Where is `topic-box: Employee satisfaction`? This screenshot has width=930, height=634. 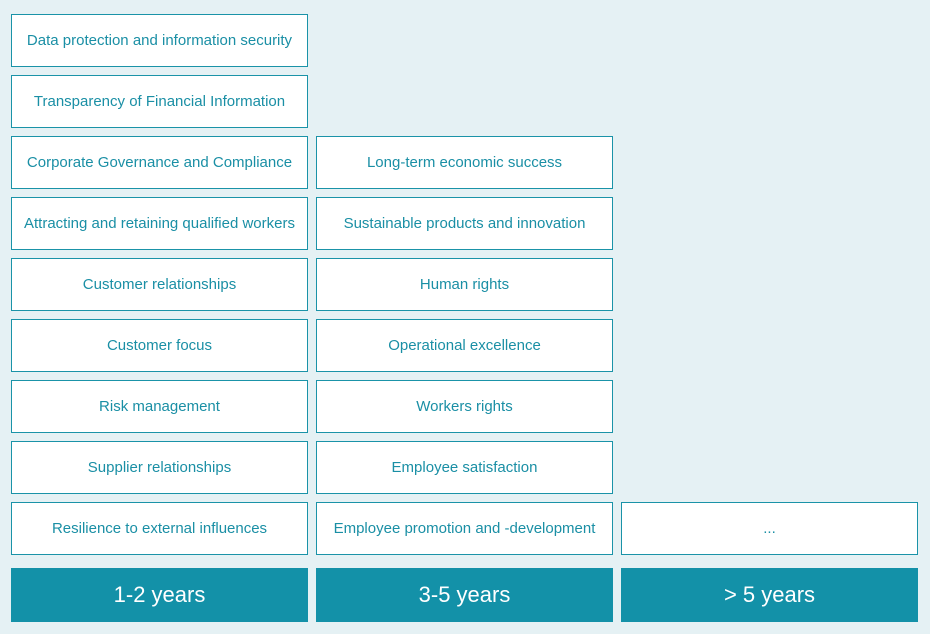
topic-box: Employee satisfaction is located at coordinates (464, 467).